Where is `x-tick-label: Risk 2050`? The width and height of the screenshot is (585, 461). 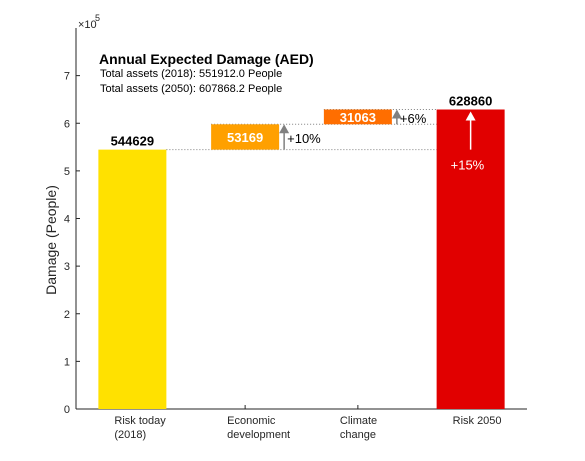
x-tick-label: Risk 2050 is located at coordinates (477, 421).